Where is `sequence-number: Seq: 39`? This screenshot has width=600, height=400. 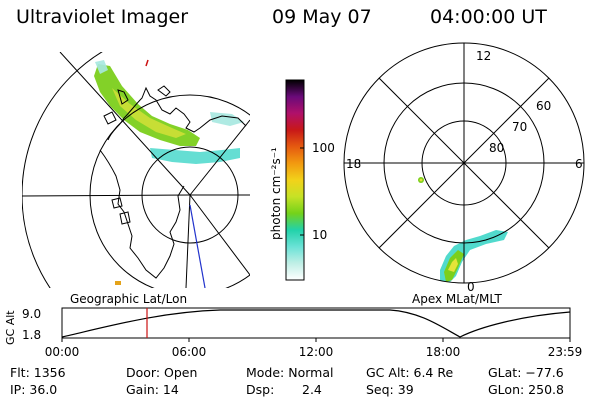
sequence-number: Seq: 39 is located at coordinates (390, 389).